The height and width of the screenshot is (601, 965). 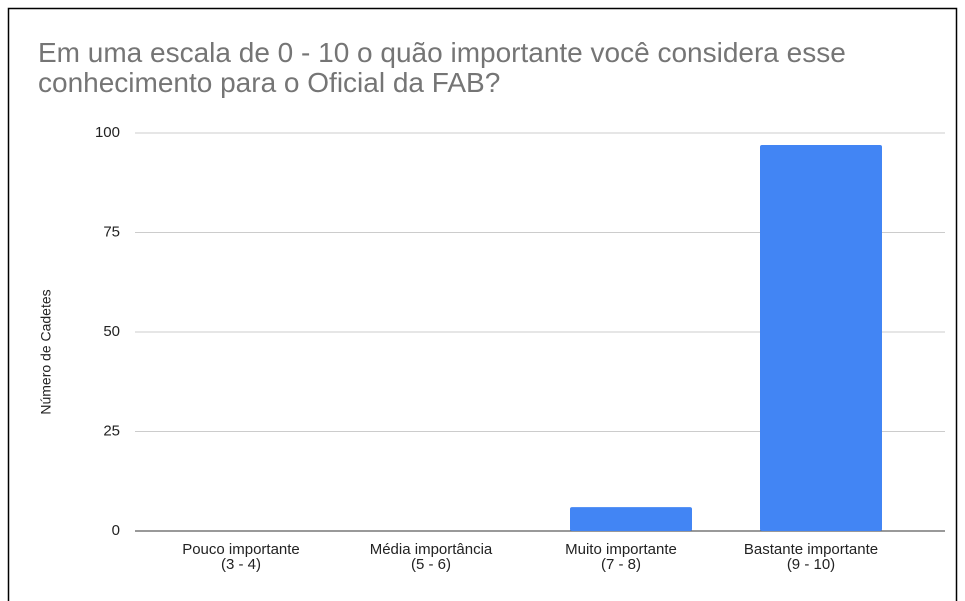 I want to click on y-tick-label: 0, so click(x=116, y=530).